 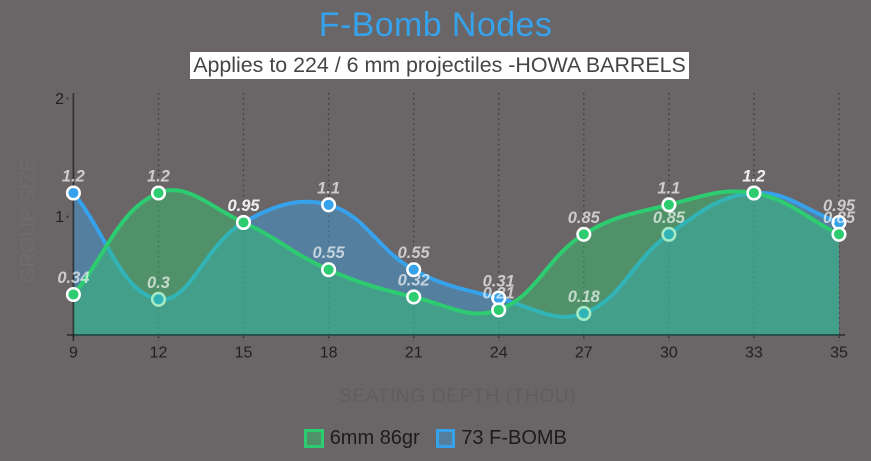 I want to click on svg-text: 30, so click(x=669, y=353).